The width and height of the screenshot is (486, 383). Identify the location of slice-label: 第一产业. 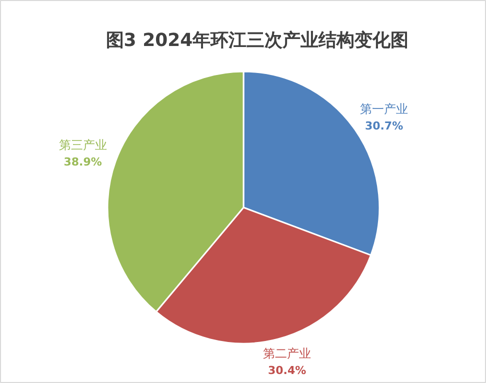
(384, 109).